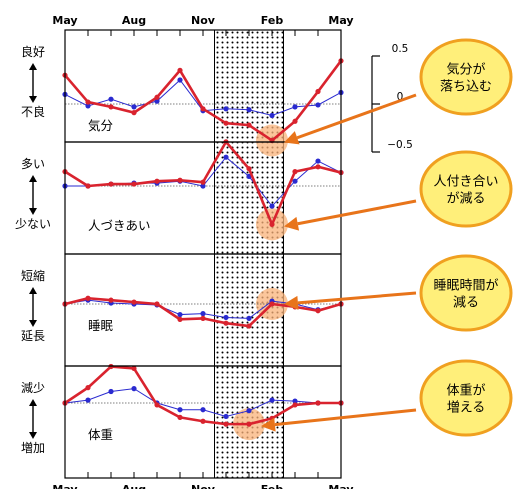 This screenshot has width=531, height=493. What do you see at coordinates (33, 51) in the screenshot?
I see `top-label-0: 良好` at bounding box center [33, 51].